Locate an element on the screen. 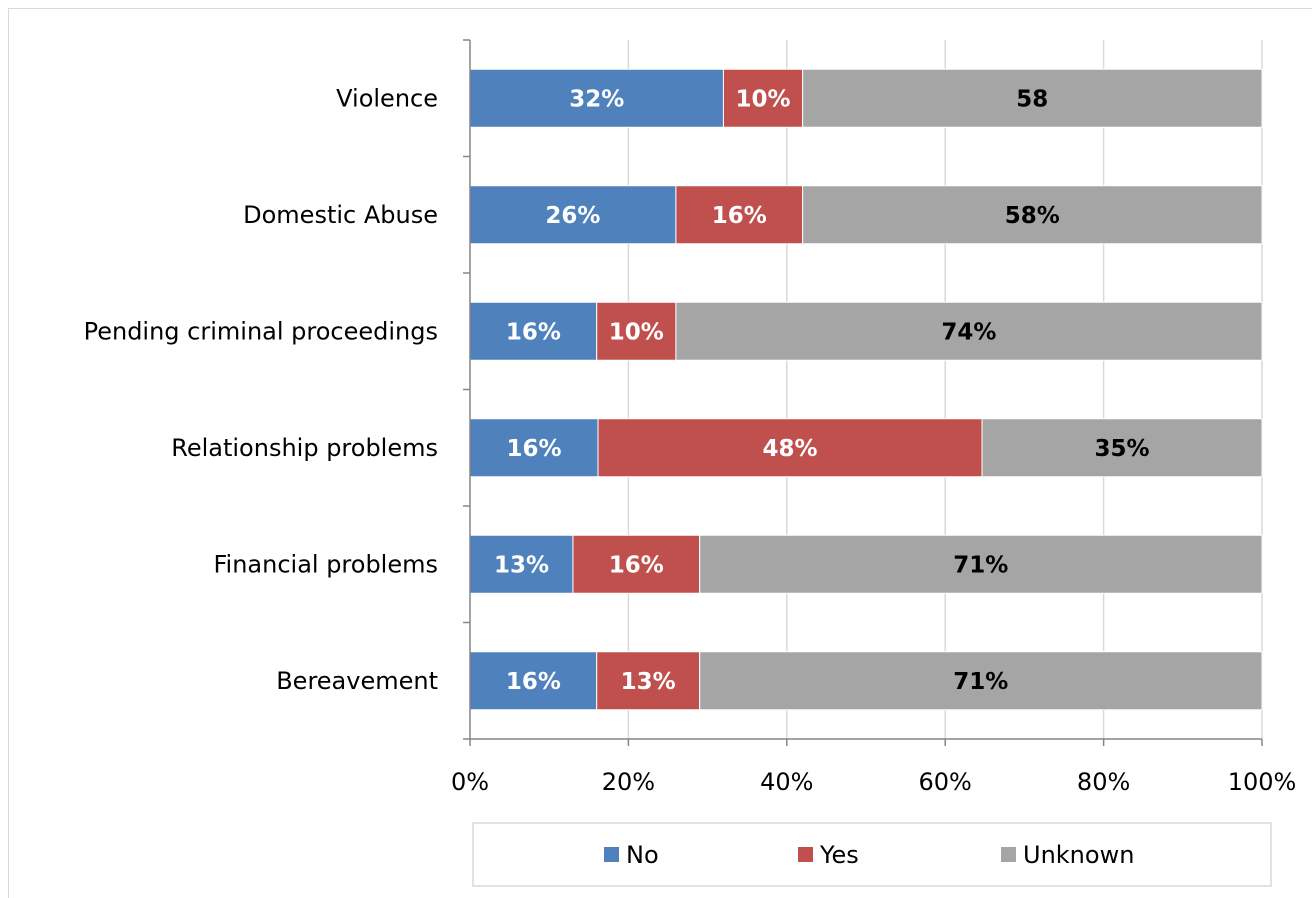  x-tick-label: 80% is located at coordinates (1103, 782).